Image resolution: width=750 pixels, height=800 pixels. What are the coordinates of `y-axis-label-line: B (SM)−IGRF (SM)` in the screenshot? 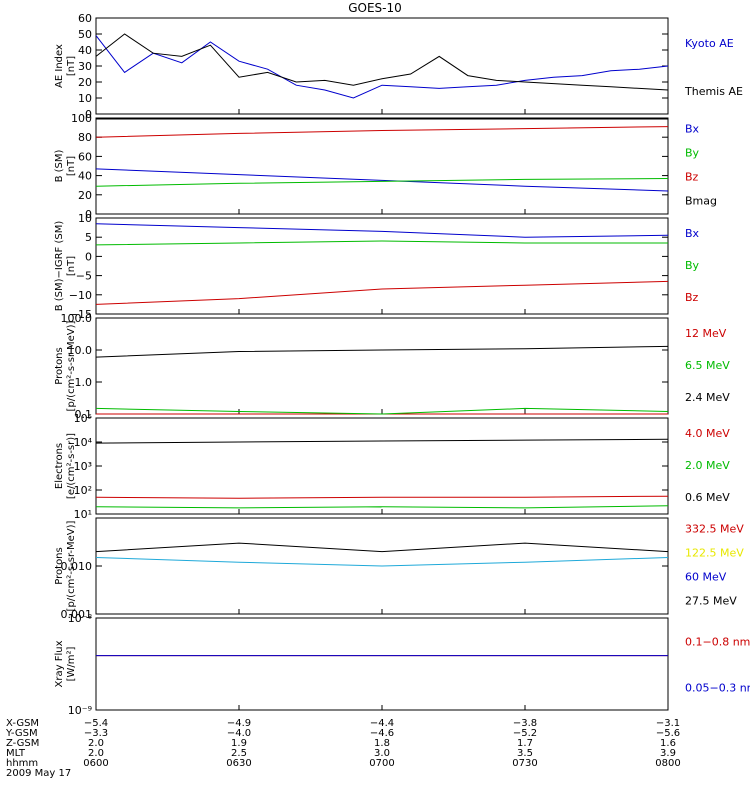 It's located at (59, 266).